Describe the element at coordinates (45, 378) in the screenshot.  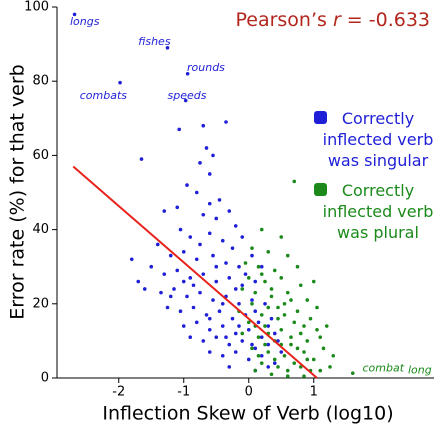
I see `y-tick-label: 0` at that location.